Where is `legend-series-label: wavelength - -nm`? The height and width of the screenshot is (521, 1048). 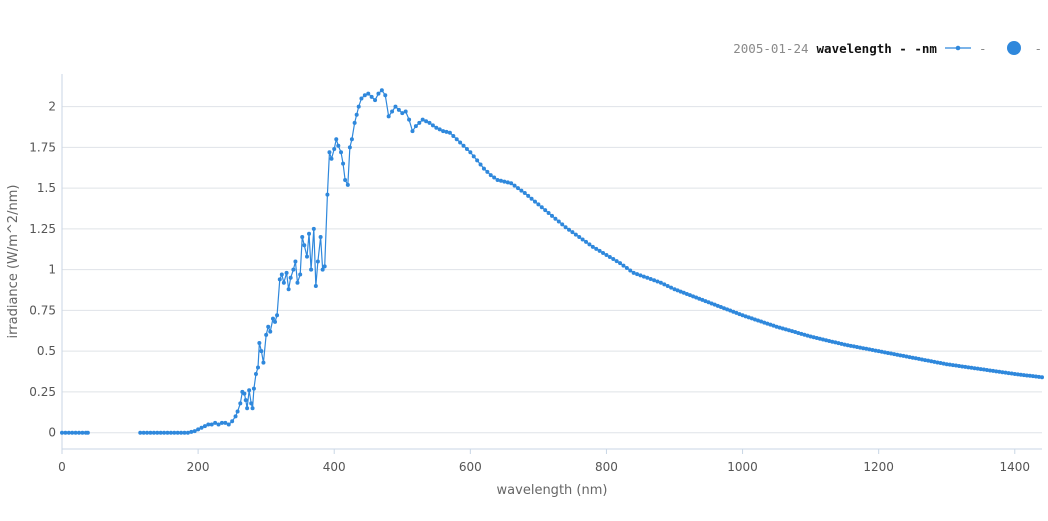
legend-series-label: wavelength - -nm is located at coordinates (876, 48).